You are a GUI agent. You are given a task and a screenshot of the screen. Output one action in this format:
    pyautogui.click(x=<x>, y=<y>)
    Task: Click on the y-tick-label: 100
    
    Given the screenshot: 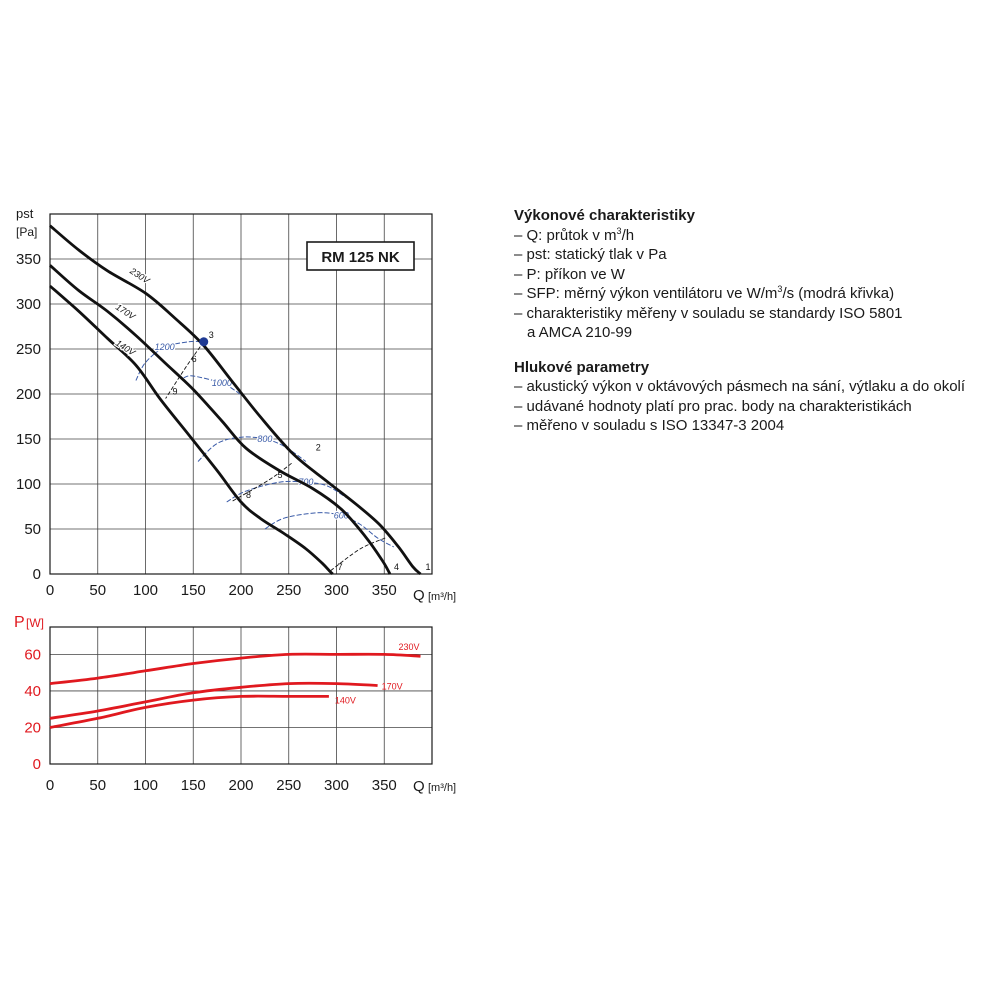 What is the action you would take?
    pyautogui.click(x=28, y=484)
    